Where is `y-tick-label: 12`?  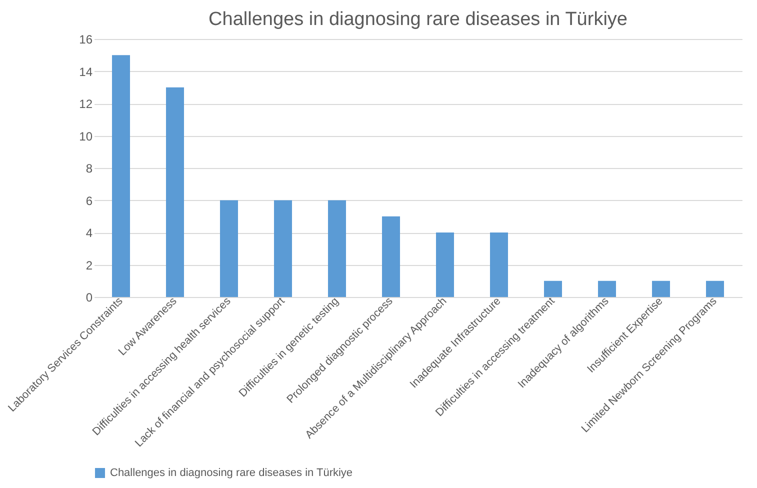 y-tick-label: 12 is located at coordinates (86, 104).